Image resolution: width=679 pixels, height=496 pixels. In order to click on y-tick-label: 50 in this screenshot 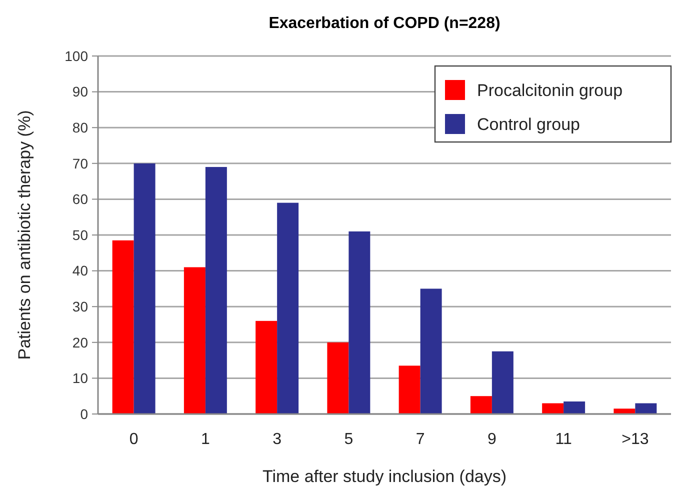, I will do `click(80, 234)`.